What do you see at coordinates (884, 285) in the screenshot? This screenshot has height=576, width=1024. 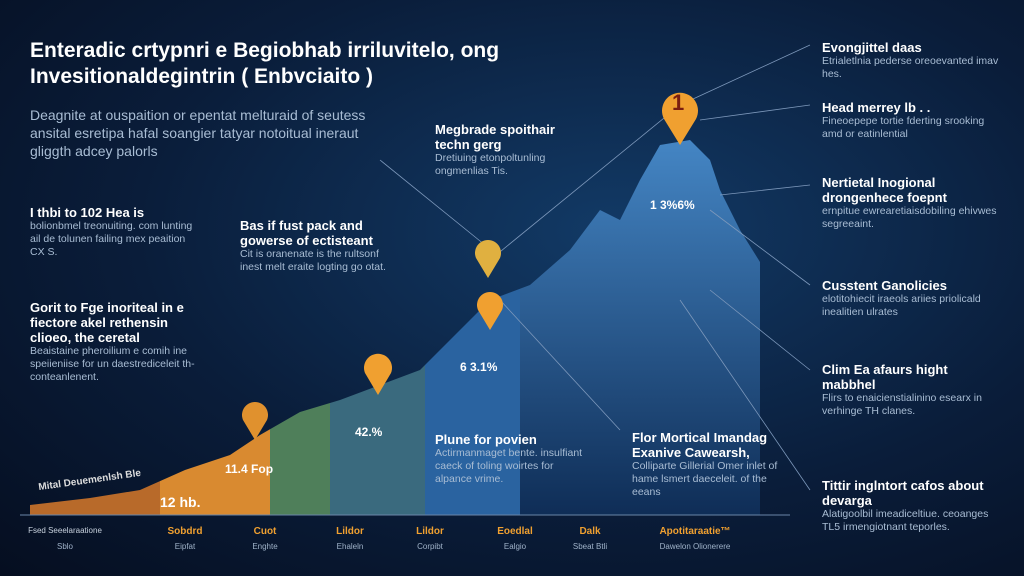 I see `heading: Cusstent Ganolicies` at bounding box center [884, 285].